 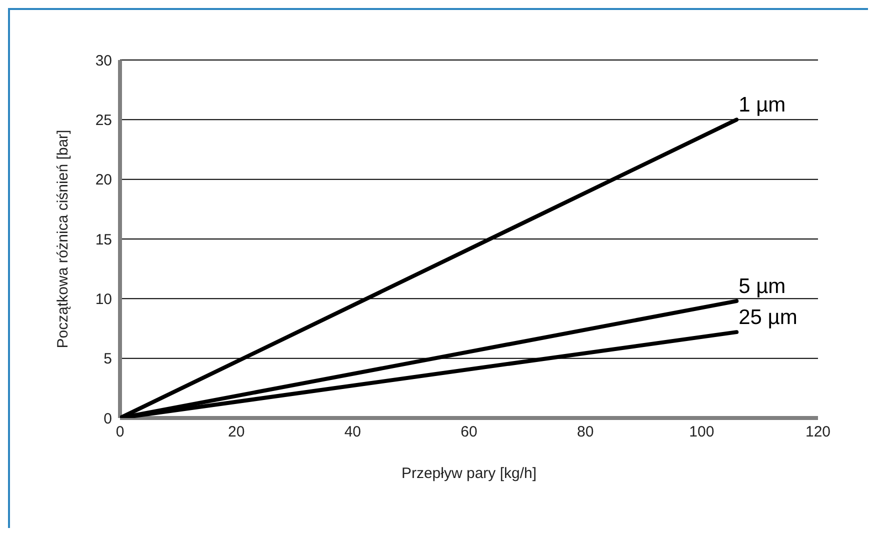 I want to click on series-label: 25 µm, so click(x=768, y=318).